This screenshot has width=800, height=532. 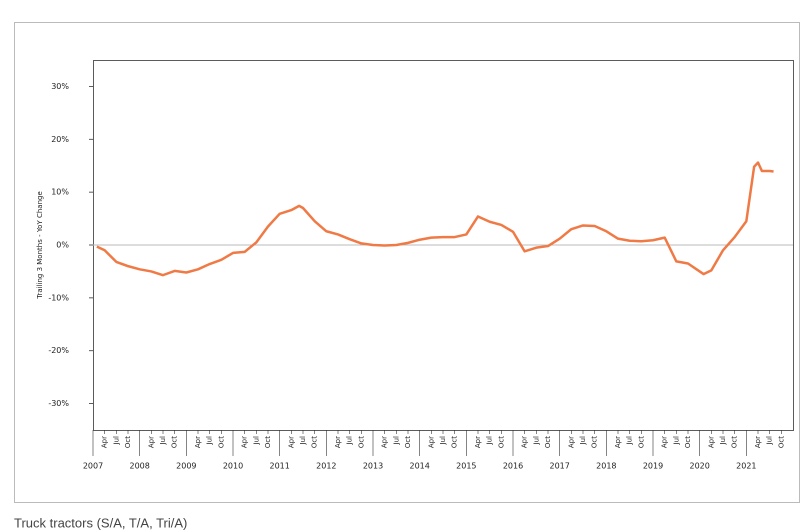 What do you see at coordinates (419, 466) in the screenshot?
I see `x-year-label: 2014` at bounding box center [419, 466].